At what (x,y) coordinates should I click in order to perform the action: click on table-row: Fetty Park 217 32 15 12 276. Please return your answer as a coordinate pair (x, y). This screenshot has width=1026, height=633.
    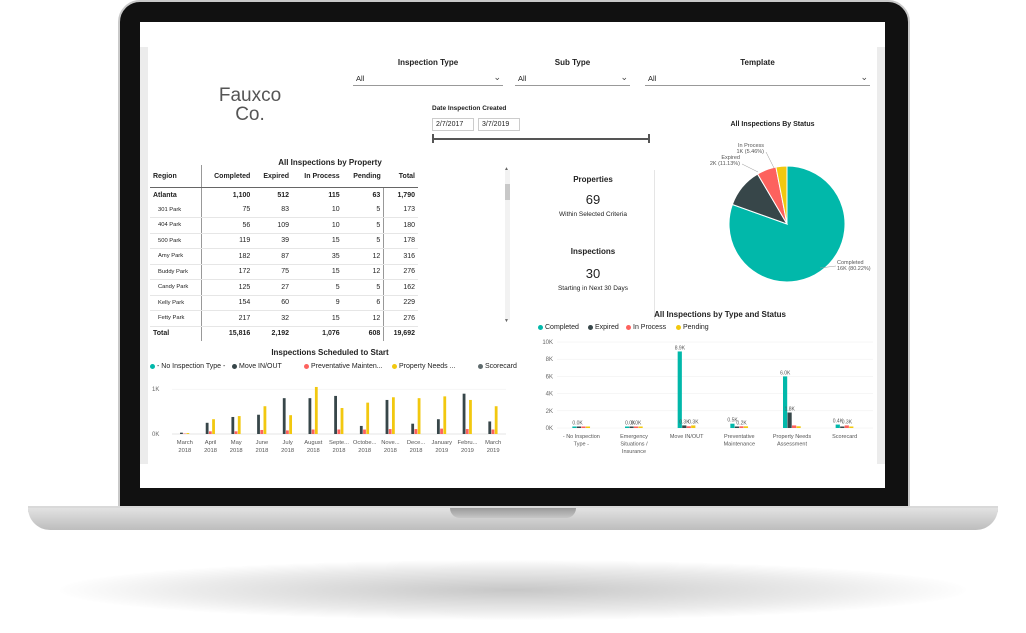
    Looking at the image, I should click on (284, 318).